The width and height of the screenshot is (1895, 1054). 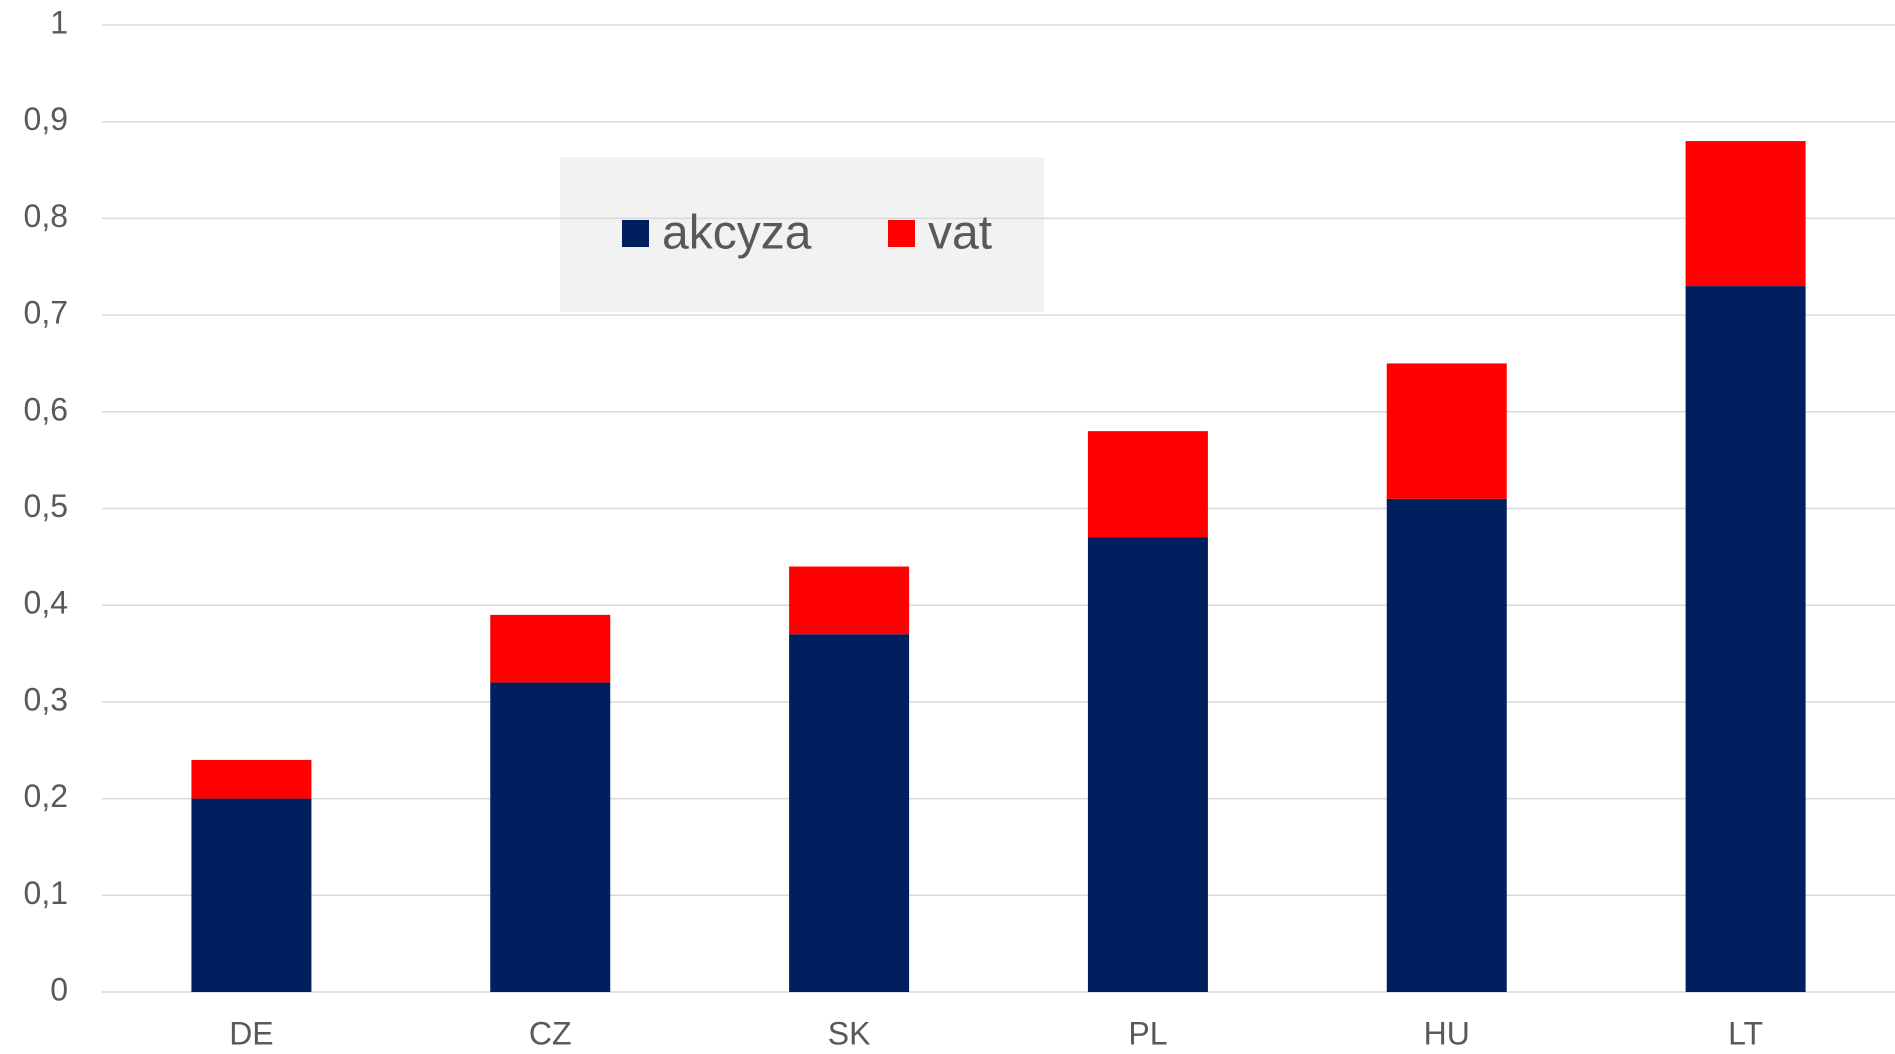 What do you see at coordinates (1745, 1033) in the screenshot?
I see `x-tick-label: LT` at bounding box center [1745, 1033].